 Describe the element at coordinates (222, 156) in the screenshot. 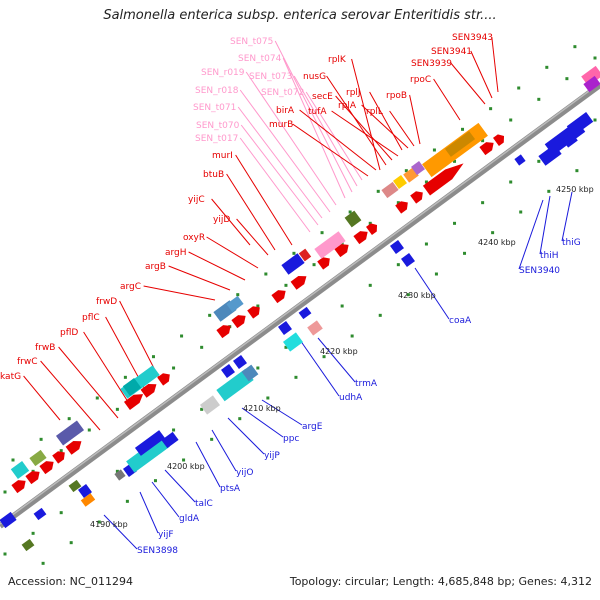

I see `gene-label: murI` at that location.